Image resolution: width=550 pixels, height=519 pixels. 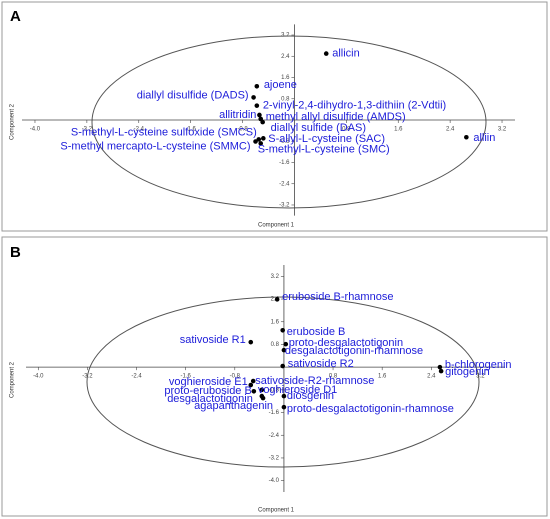 I want to click on point-label: desgalactotigonin-rhamnose, so click(x=354, y=351).